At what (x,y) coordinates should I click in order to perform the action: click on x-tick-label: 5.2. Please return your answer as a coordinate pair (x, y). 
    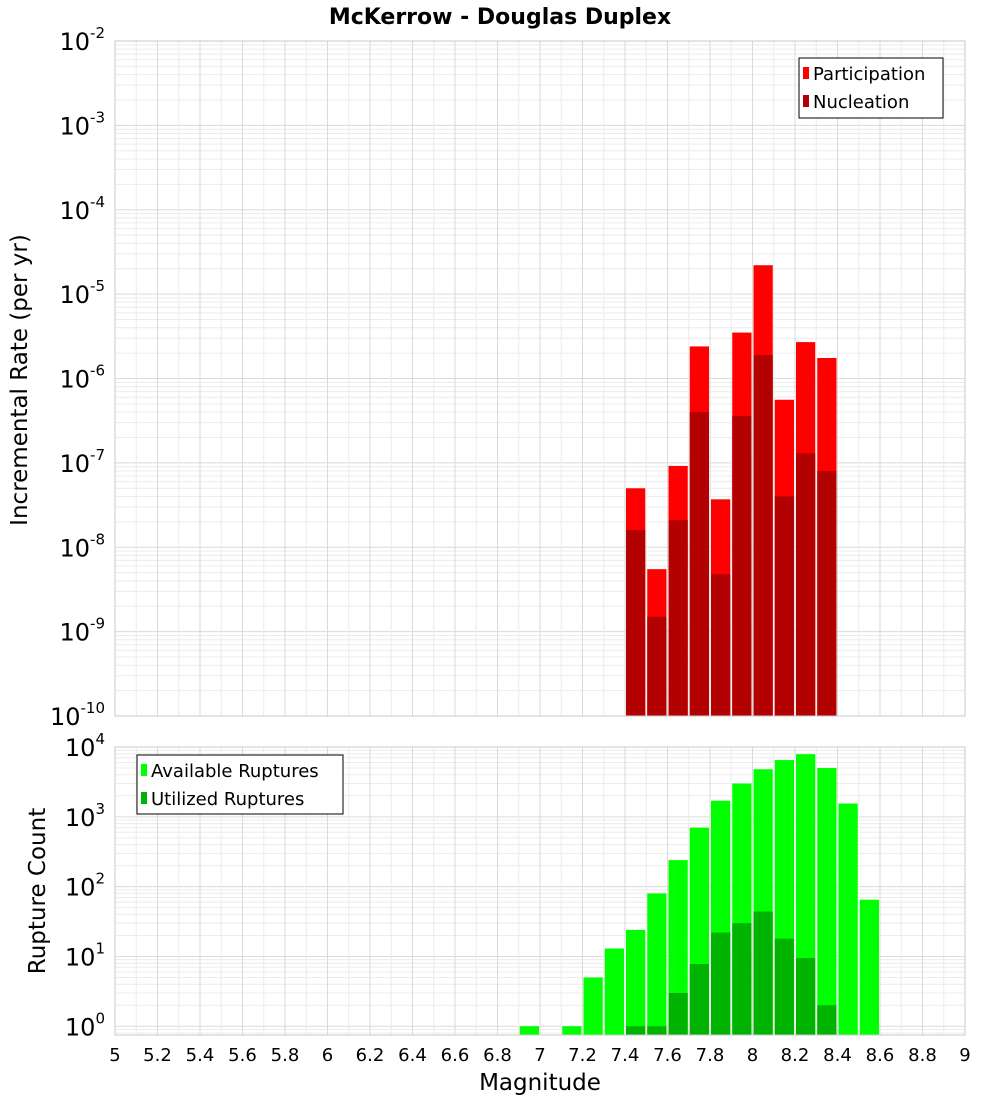
    Looking at the image, I should click on (157, 1055).